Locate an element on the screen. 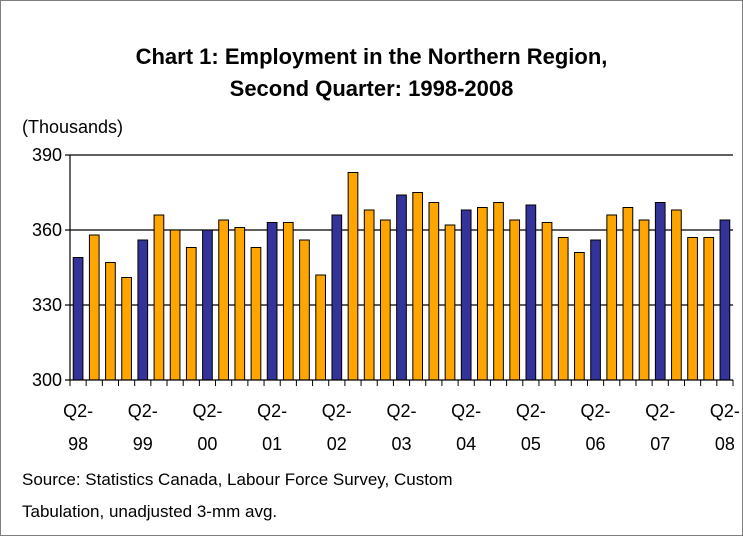 The height and width of the screenshot is (536, 743). x-tick-label-top-02: Q2- is located at coordinates (337, 411).